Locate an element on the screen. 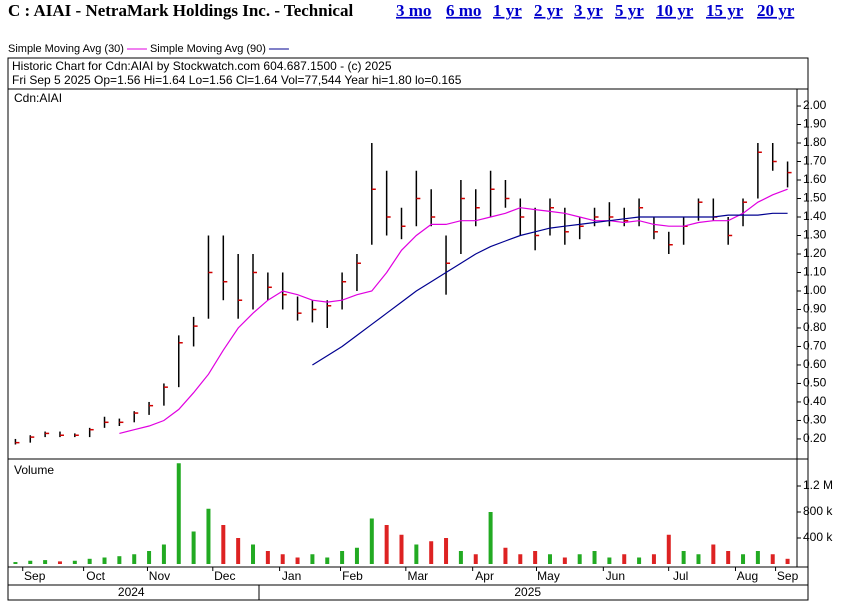 The width and height of the screenshot is (842, 612). x-tick-label: Nov is located at coordinates (159, 576).